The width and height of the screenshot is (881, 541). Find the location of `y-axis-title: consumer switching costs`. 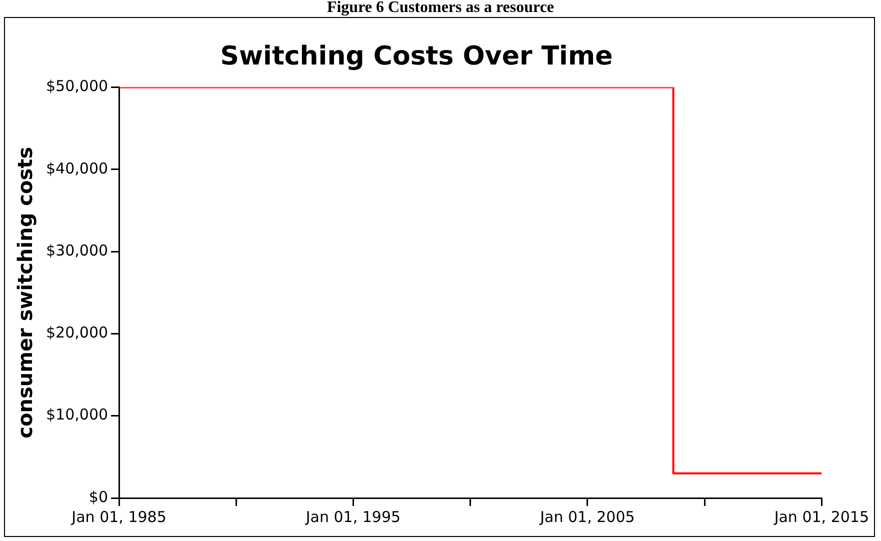

y-axis-title: consumer switching costs is located at coordinates (25, 292).